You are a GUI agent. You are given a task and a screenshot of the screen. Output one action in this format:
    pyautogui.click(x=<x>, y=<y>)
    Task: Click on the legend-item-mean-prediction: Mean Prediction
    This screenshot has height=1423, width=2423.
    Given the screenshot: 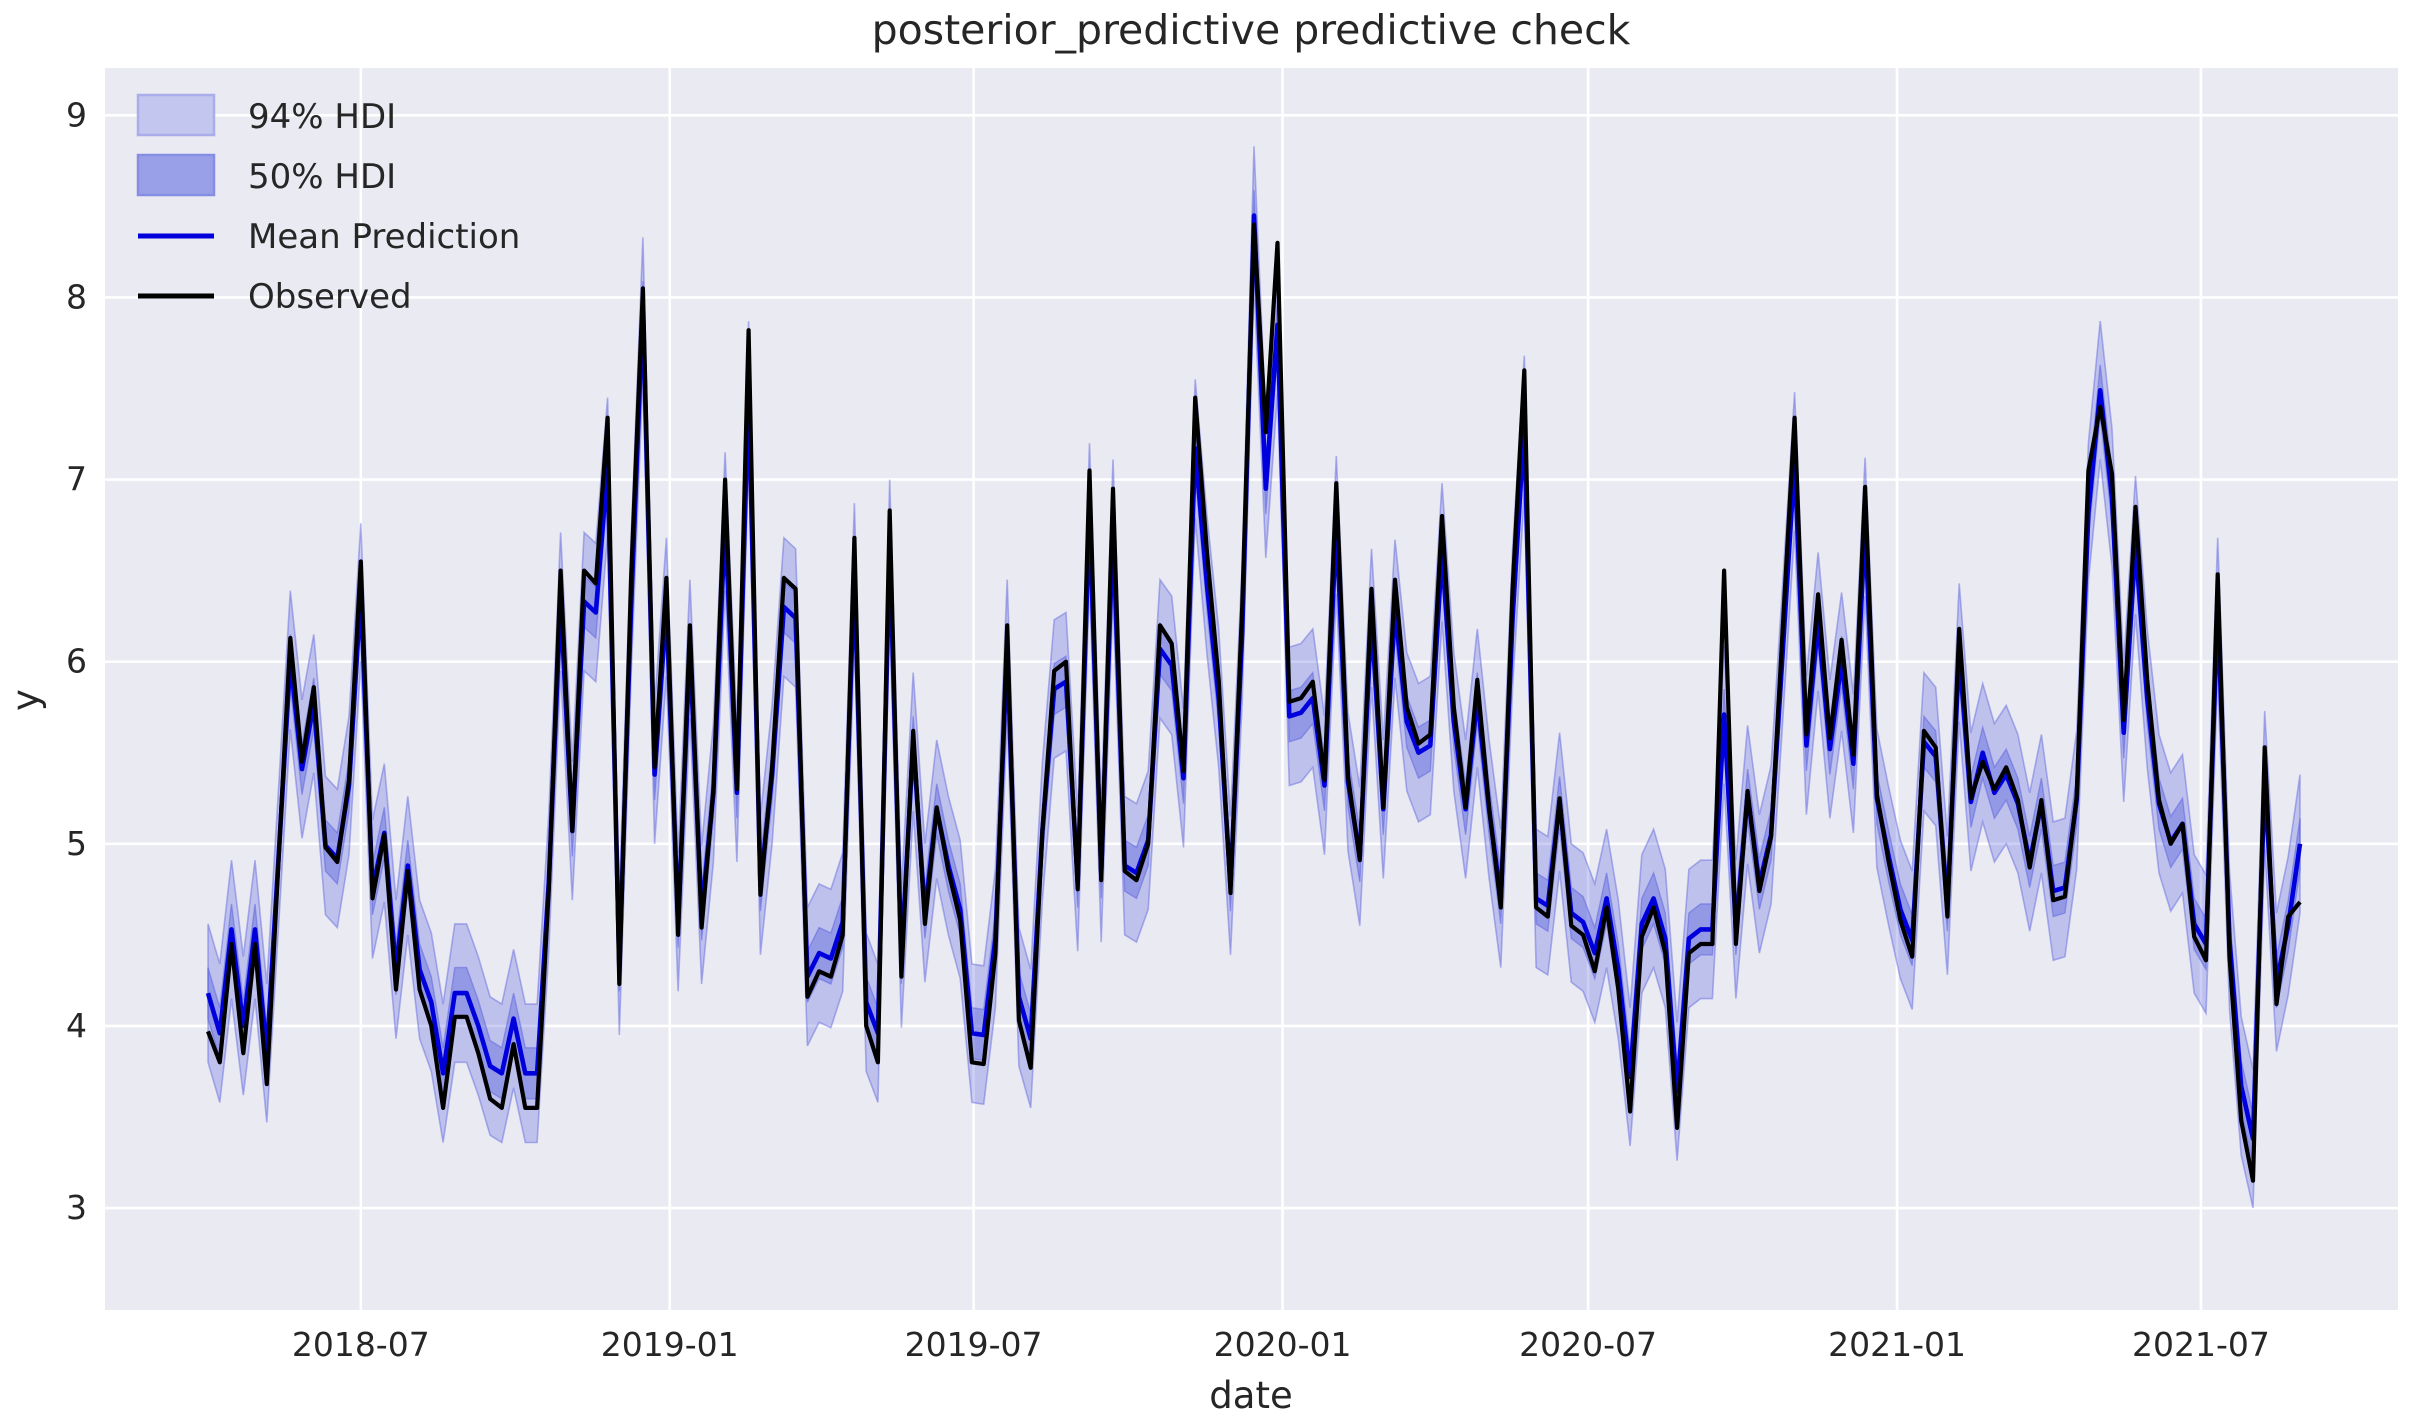 What is the action you would take?
    pyautogui.click(x=329, y=237)
    